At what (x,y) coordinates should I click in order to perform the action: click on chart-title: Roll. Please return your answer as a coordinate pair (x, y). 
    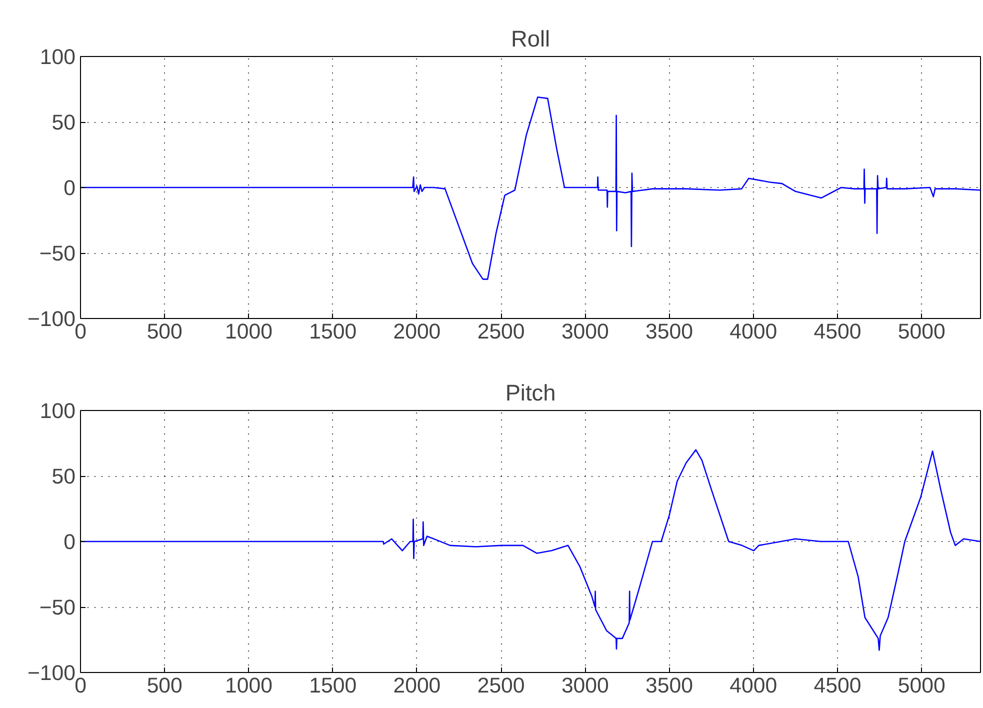
    Looking at the image, I should click on (530, 39).